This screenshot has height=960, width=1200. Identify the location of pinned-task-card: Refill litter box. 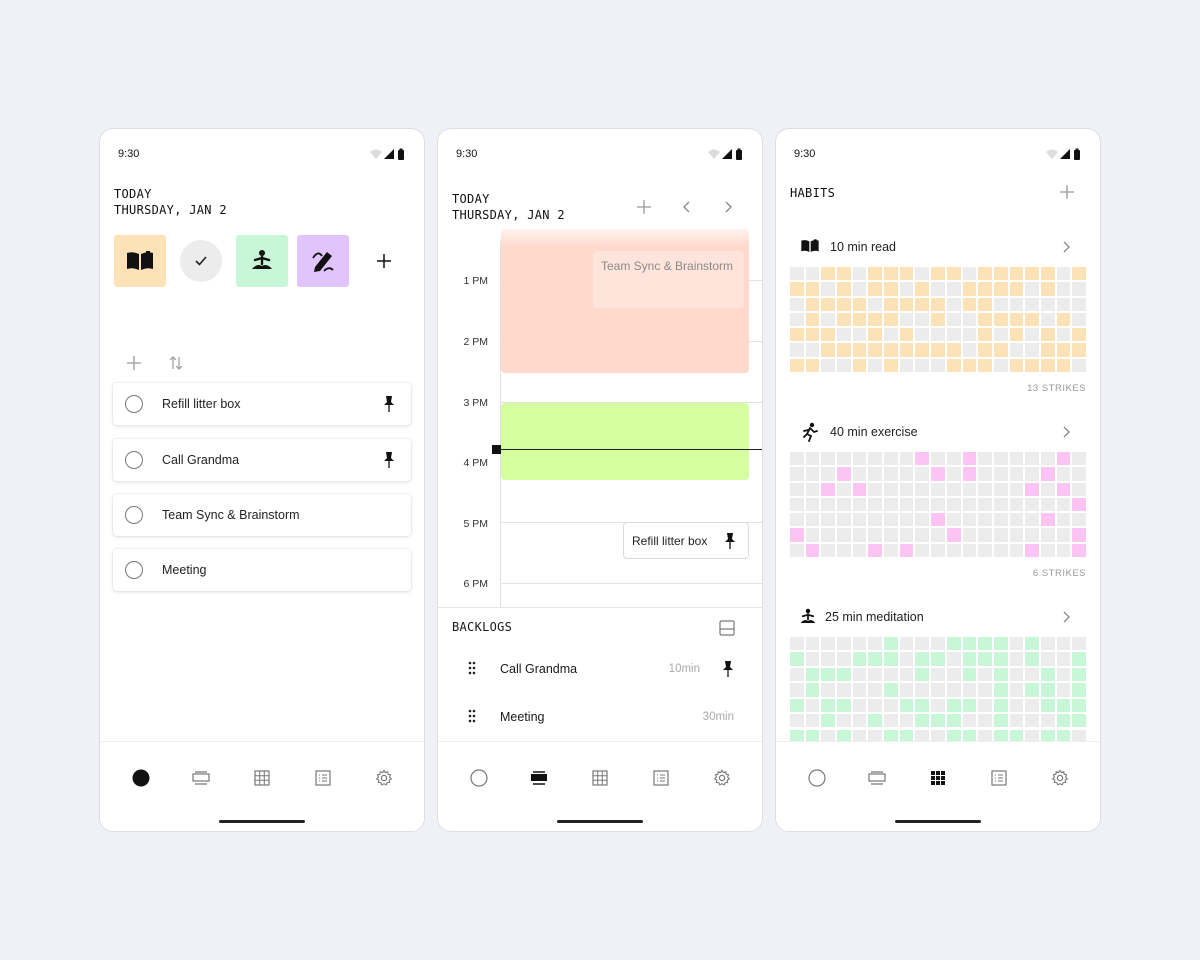
(686, 540).